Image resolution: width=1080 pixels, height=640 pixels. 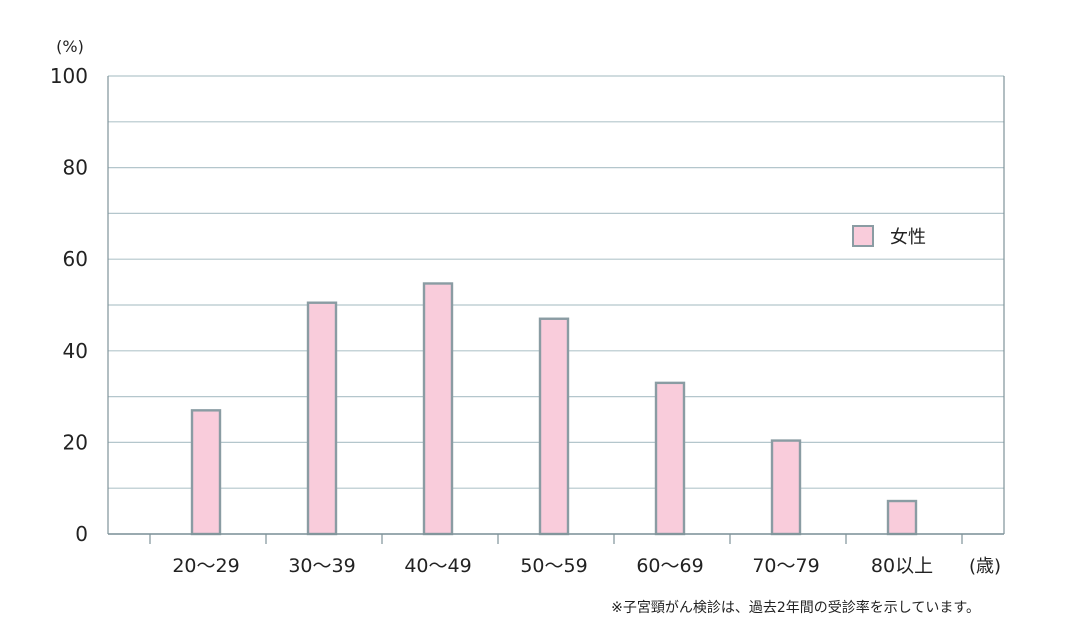 I want to click on y-tick-label: 100, so click(x=69, y=76).